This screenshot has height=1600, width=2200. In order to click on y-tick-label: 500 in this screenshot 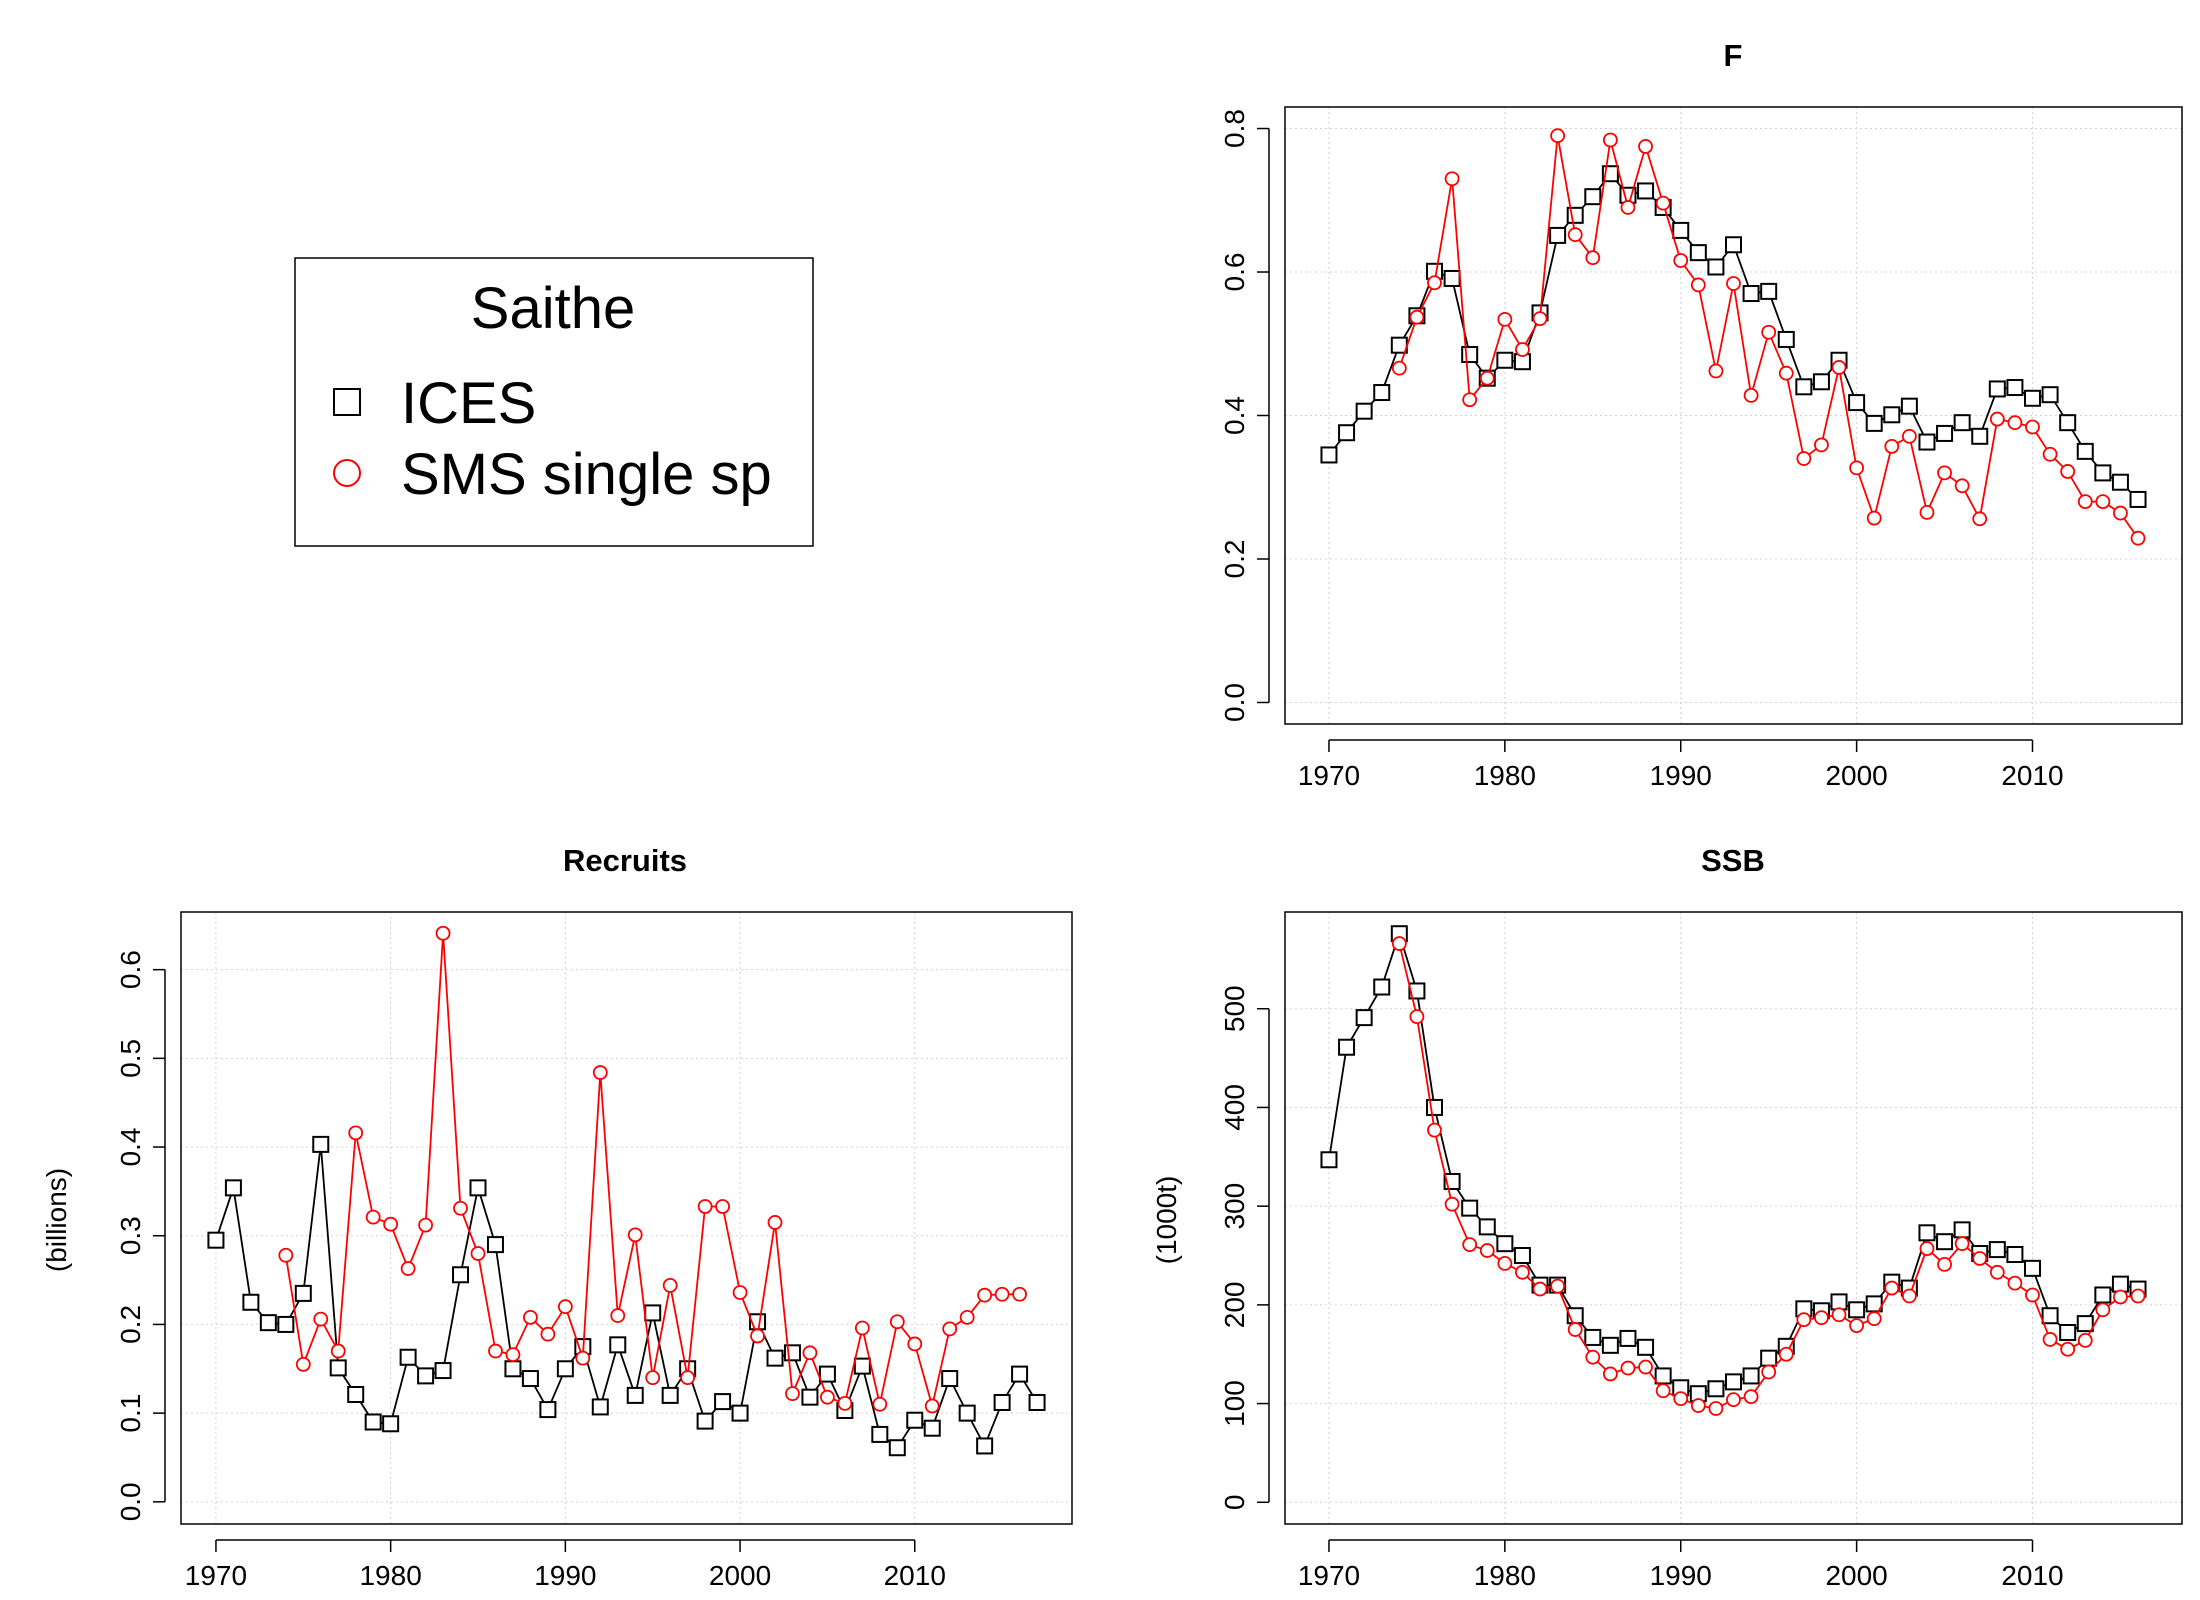, I will do `click(1234, 1008)`.